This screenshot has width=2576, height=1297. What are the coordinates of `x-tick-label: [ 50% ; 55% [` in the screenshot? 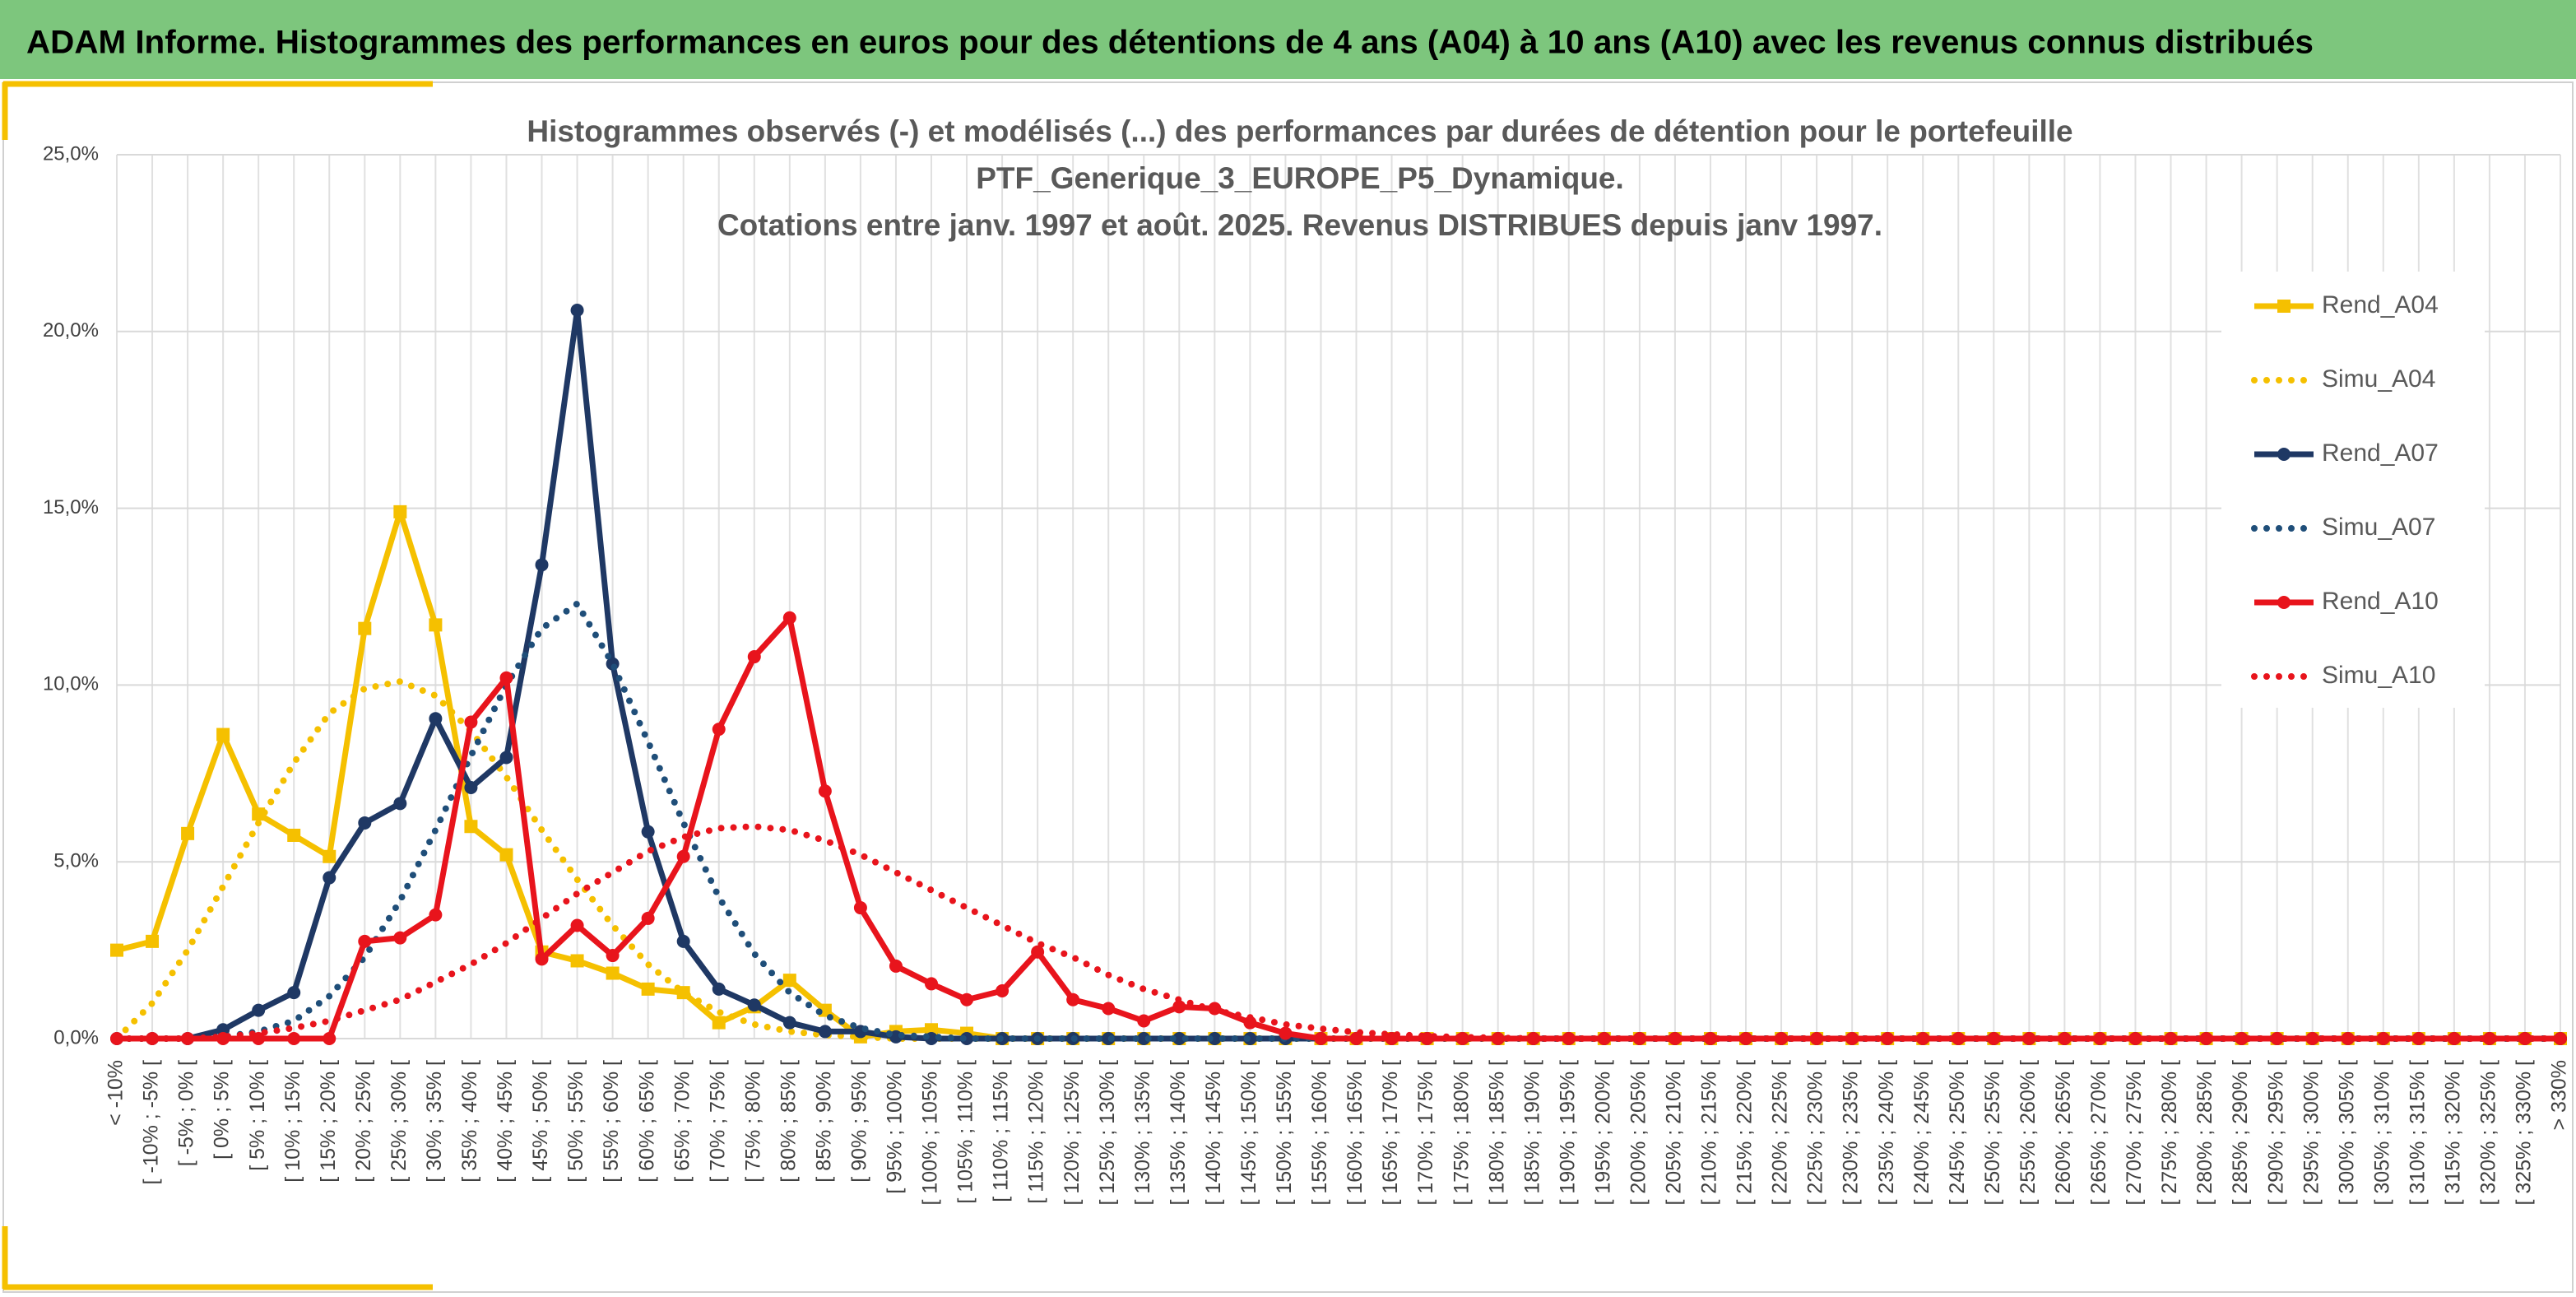 It's located at (575, 1121).